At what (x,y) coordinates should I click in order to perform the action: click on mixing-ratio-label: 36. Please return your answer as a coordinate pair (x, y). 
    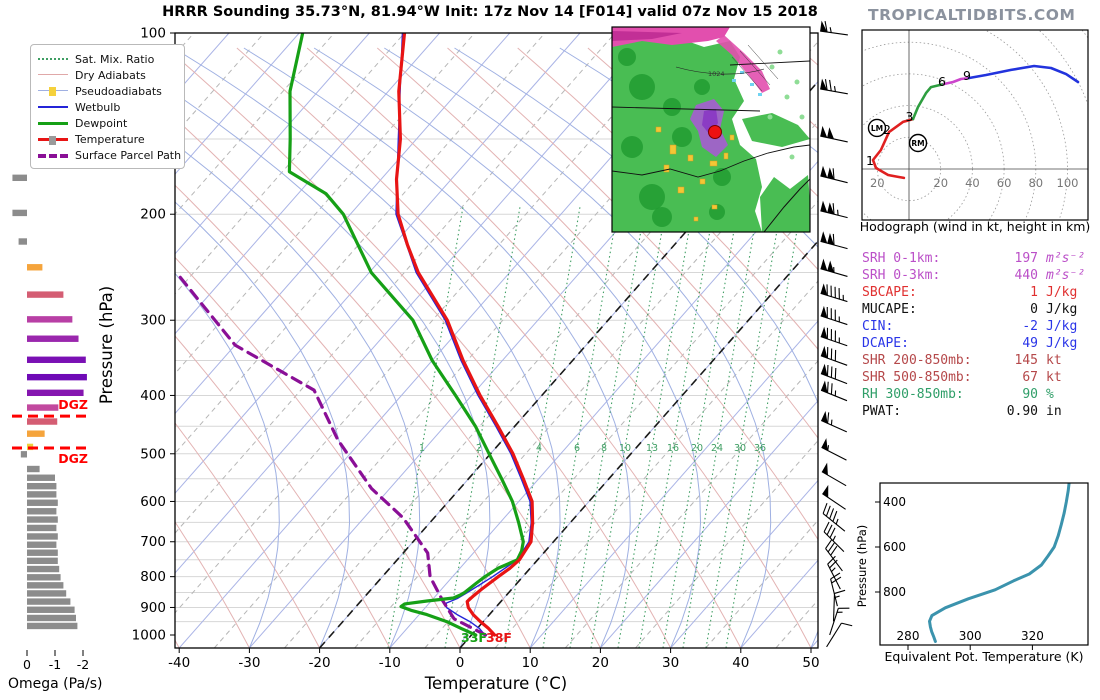
    Looking at the image, I should click on (760, 448).